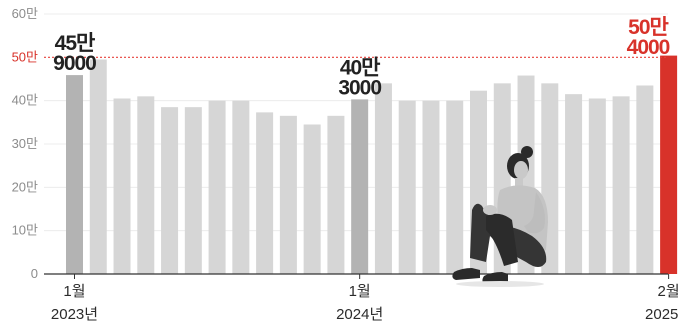 The width and height of the screenshot is (678, 327). What do you see at coordinates (25, 56) in the screenshot?
I see `y-tick-label: 50만` at bounding box center [25, 56].